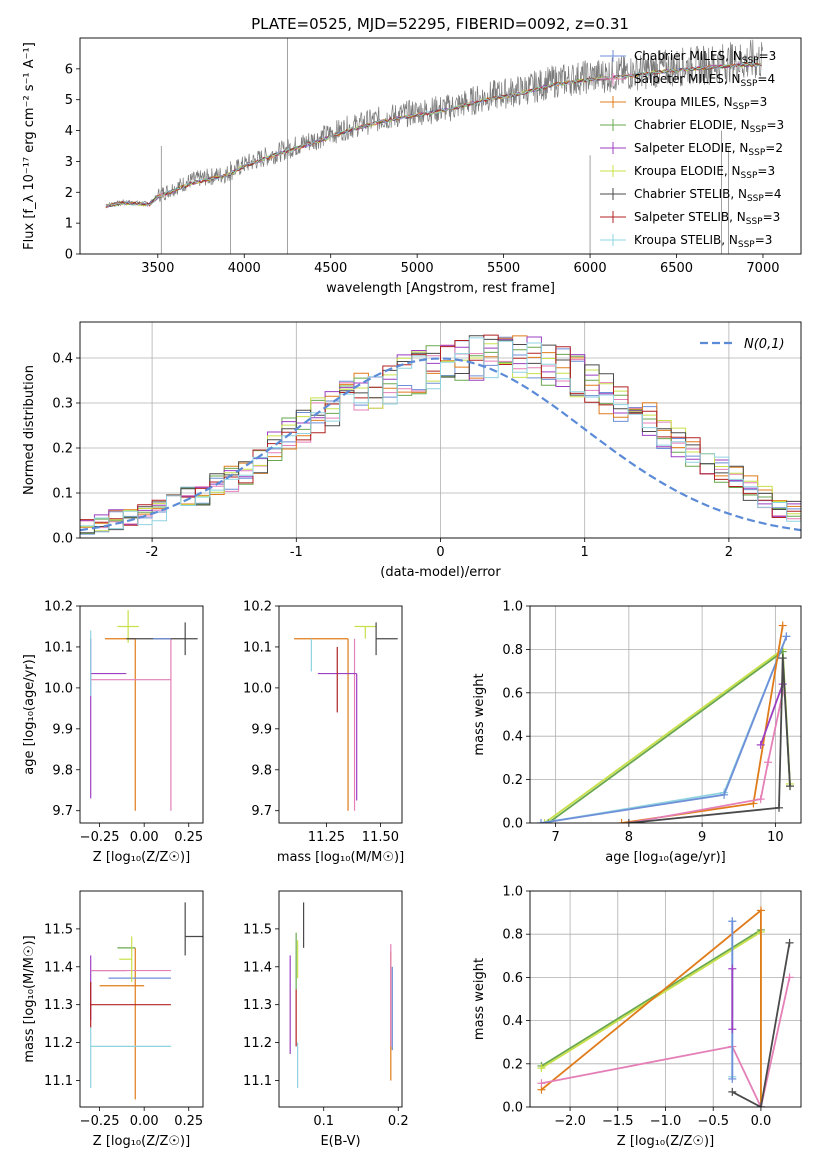  Describe the element at coordinates (686, 240) in the screenshot. I see `legend-label-text: Kroupa STELIB, N` at that location.